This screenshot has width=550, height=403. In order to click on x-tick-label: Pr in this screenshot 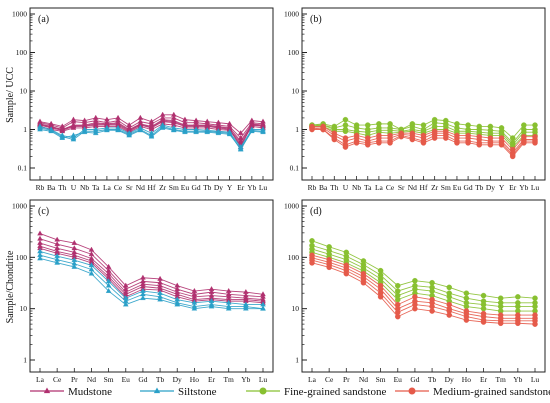, I will do `click(74, 379)`.